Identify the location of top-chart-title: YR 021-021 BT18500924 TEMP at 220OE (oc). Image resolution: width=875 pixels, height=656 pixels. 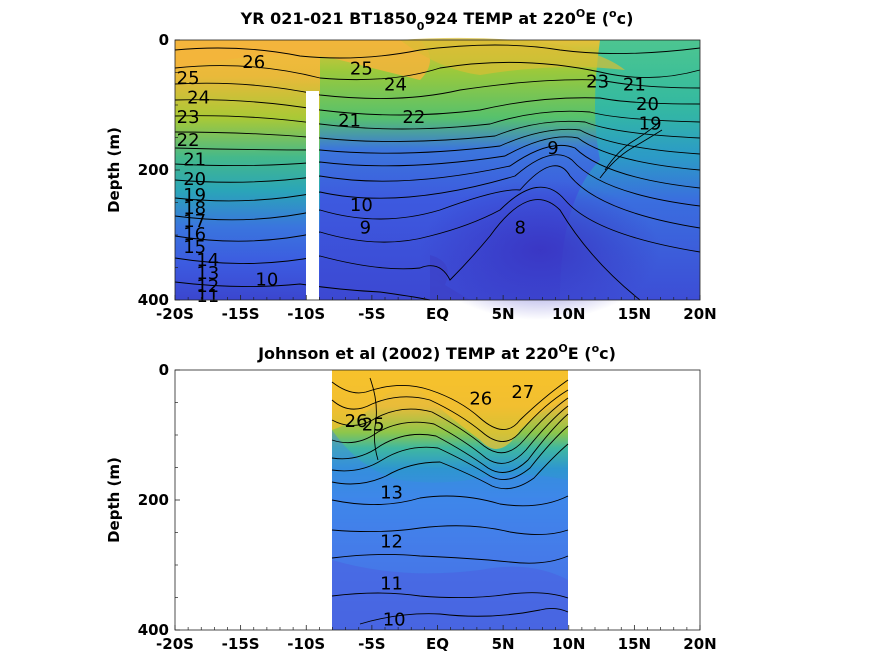
(437, 20).